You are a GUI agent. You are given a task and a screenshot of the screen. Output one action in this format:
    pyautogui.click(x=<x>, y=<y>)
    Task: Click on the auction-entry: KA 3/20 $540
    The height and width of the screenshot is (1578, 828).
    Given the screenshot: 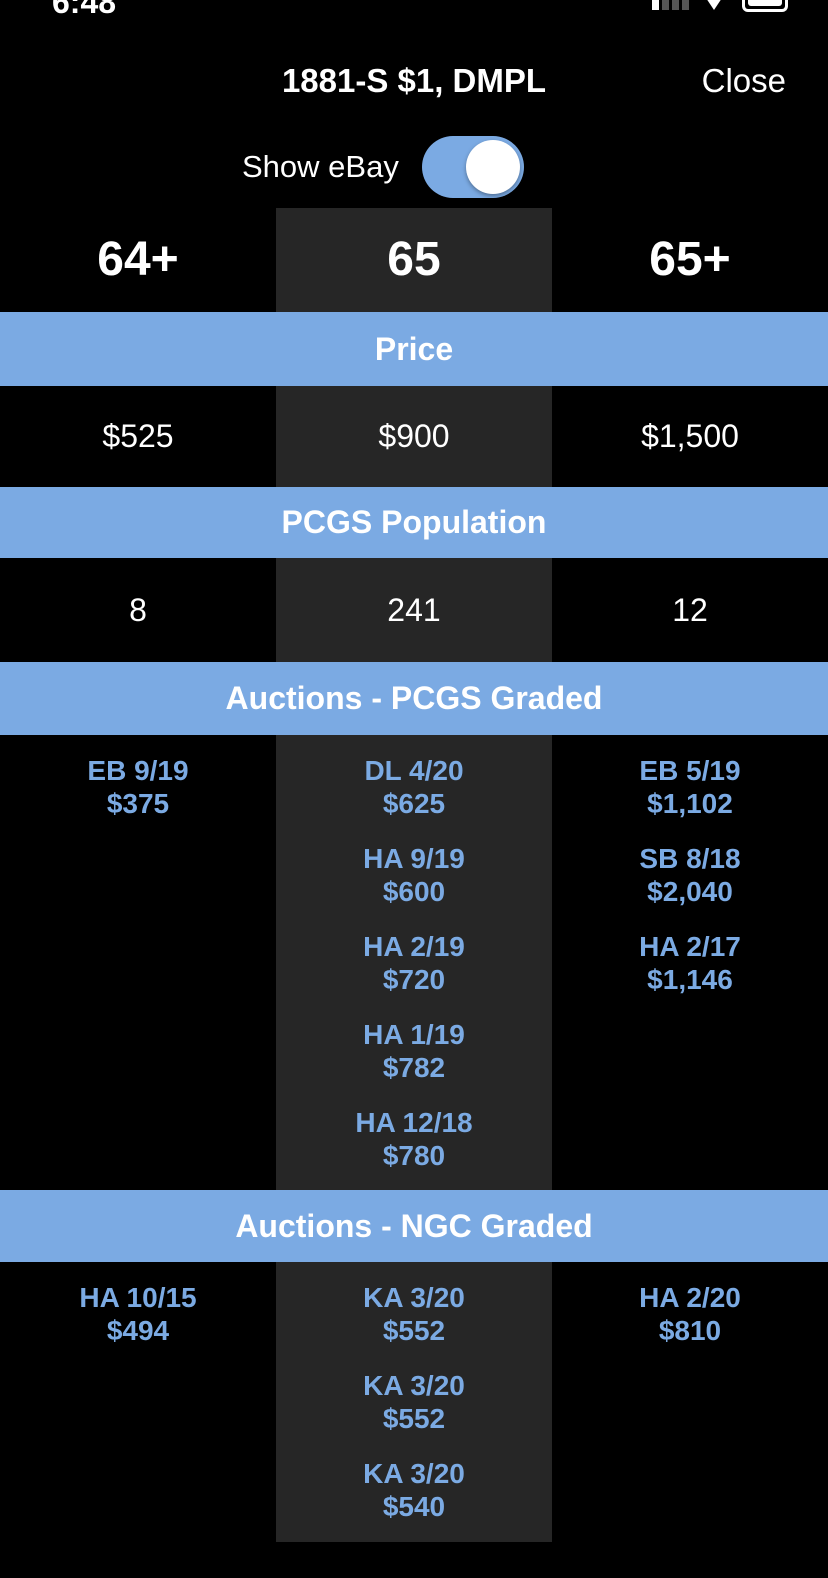 What is the action you would take?
    pyautogui.click(x=414, y=1490)
    